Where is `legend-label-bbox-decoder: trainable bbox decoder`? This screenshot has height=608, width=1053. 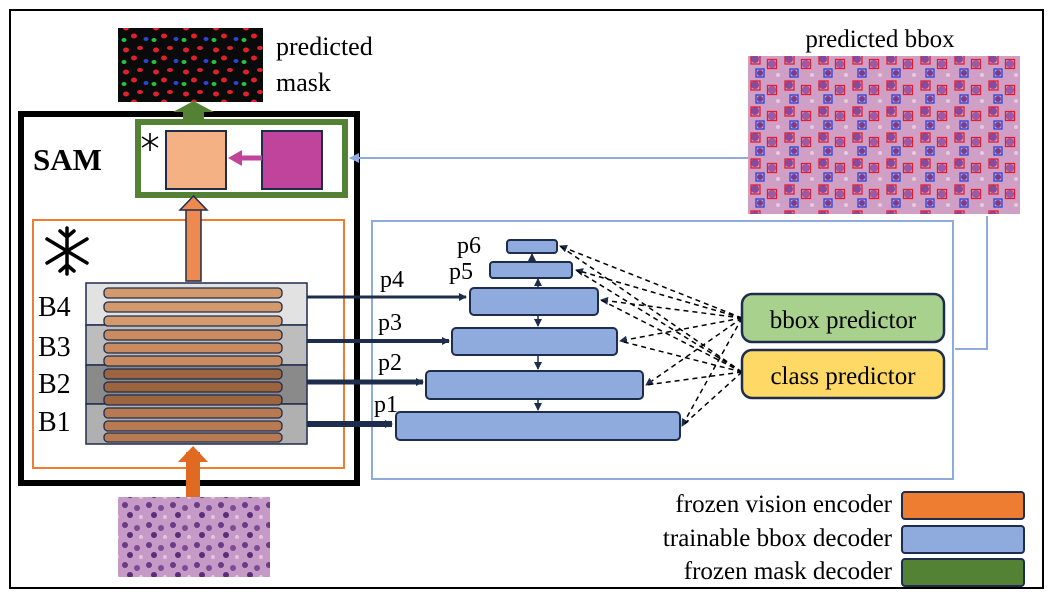
legend-label-bbox-decoder: trainable bbox decoder is located at coordinates (778, 538).